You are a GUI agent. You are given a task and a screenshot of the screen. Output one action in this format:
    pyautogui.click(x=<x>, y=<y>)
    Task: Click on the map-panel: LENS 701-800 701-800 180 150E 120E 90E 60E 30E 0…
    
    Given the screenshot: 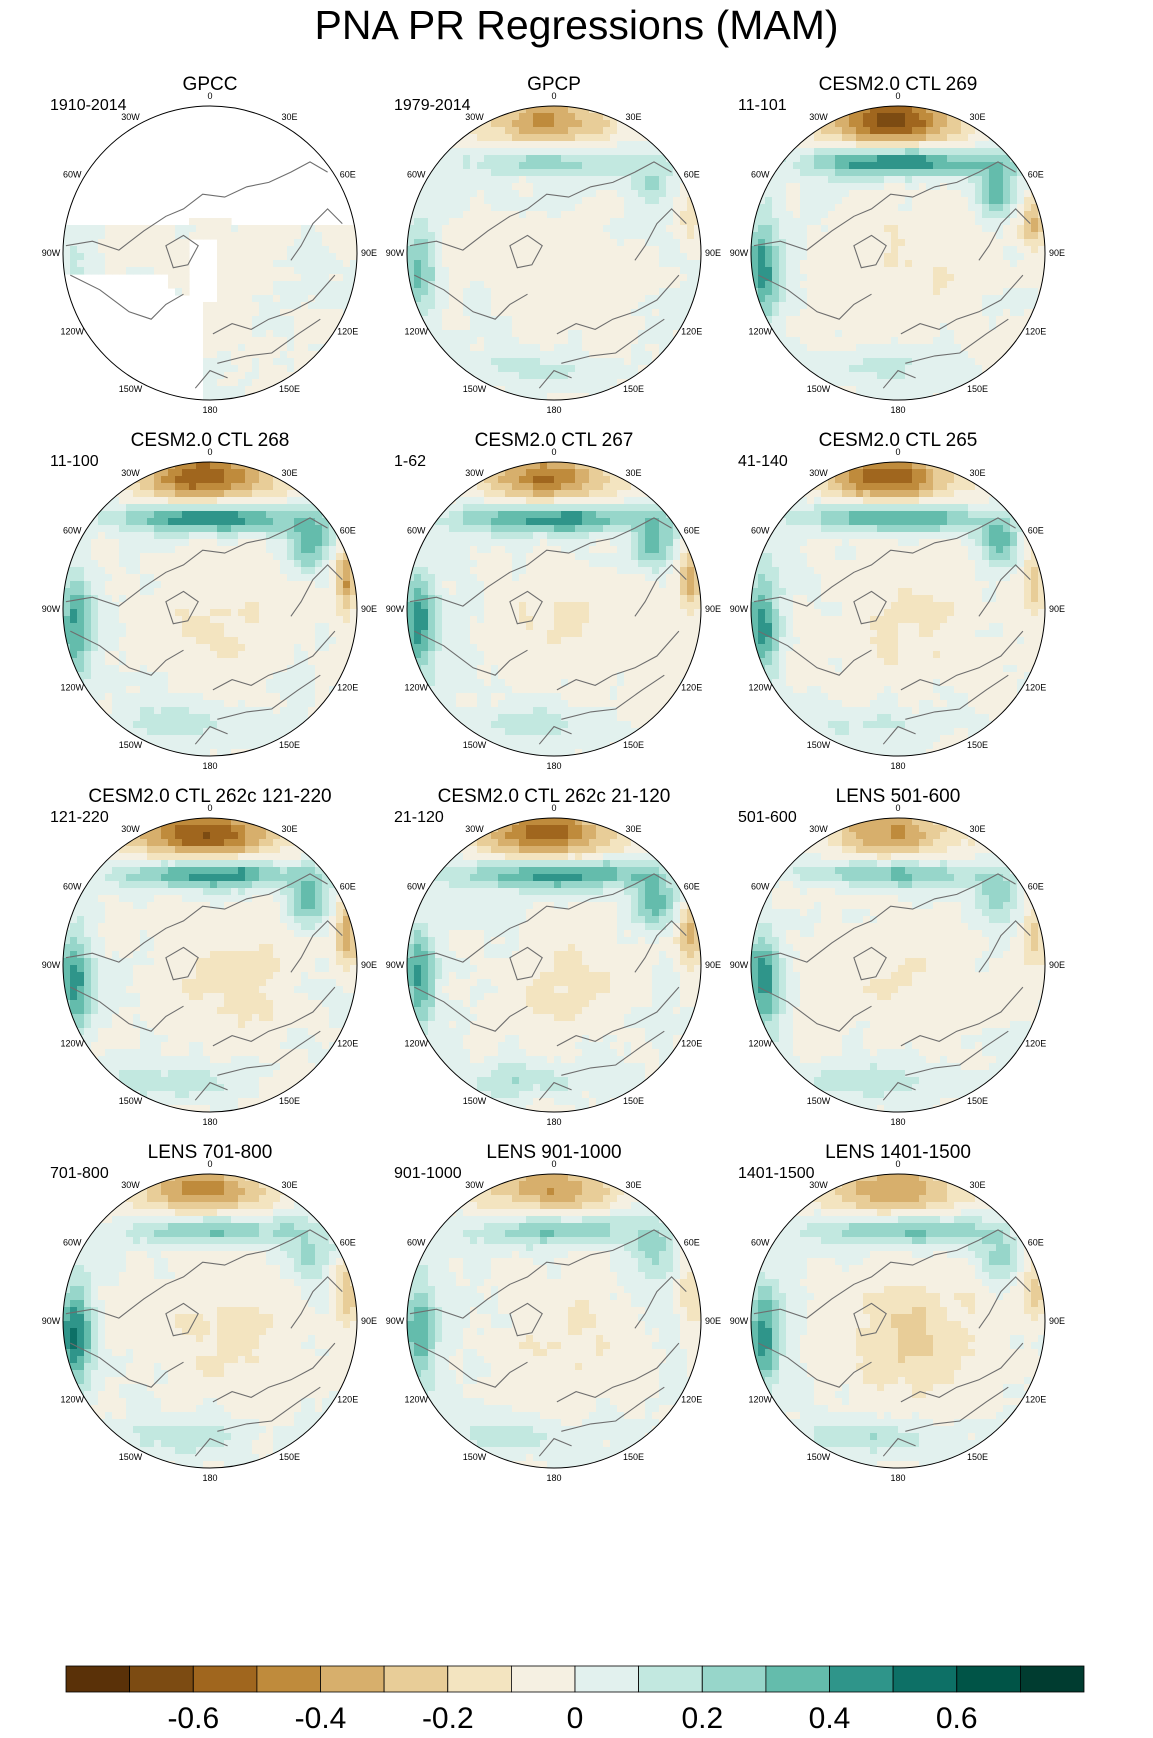 What is the action you would take?
    pyautogui.click(x=210, y=1338)
    